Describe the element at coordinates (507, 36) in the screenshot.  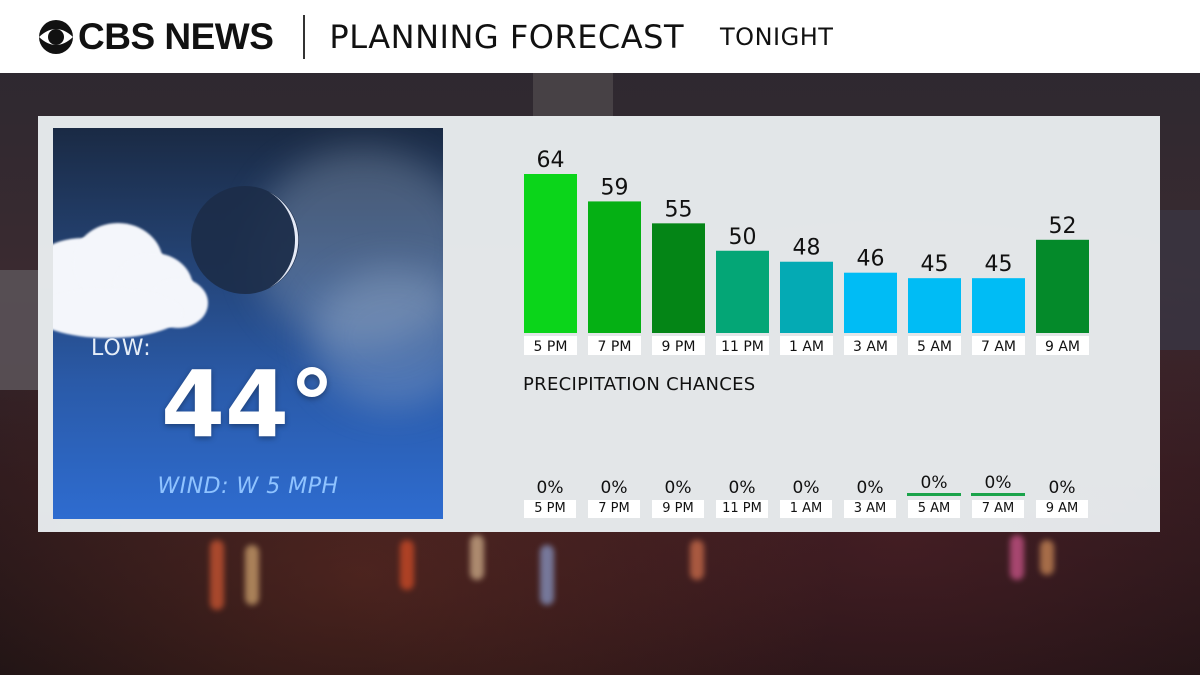
I see `page-title: PLANNING FORECAST` at that location.